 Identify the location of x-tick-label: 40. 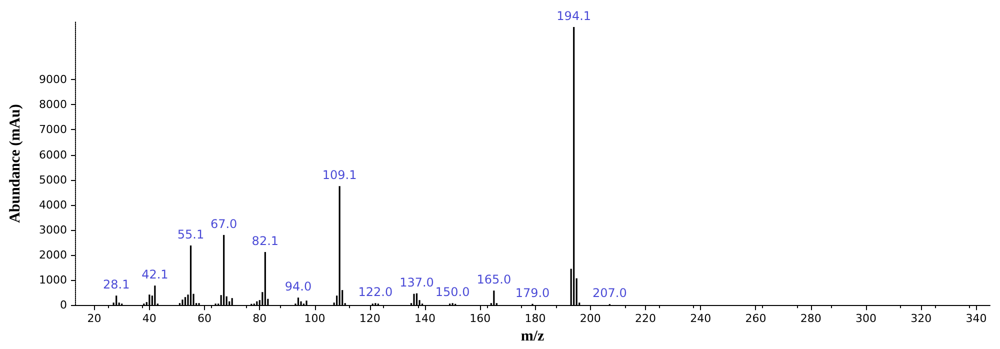
(149, 319).